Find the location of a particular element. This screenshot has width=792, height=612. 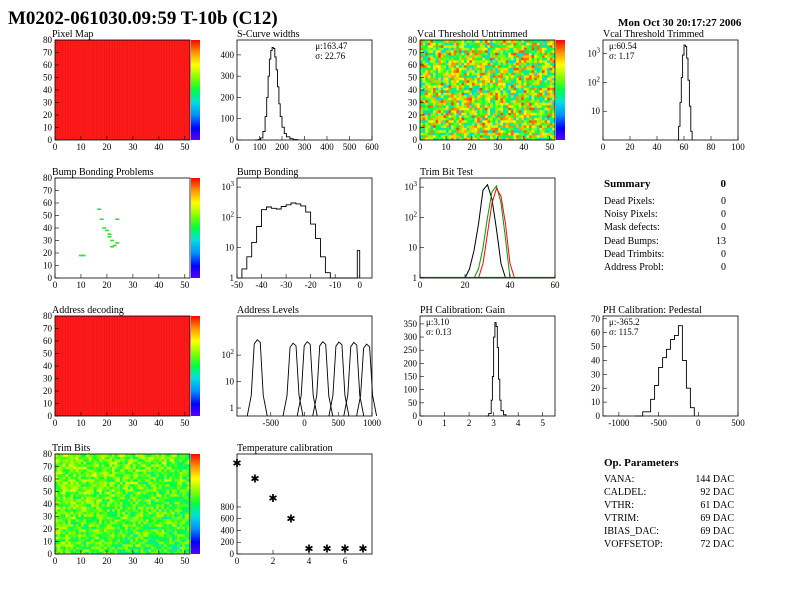

y-tick-label: 70 is located at coordinates (48, 191).